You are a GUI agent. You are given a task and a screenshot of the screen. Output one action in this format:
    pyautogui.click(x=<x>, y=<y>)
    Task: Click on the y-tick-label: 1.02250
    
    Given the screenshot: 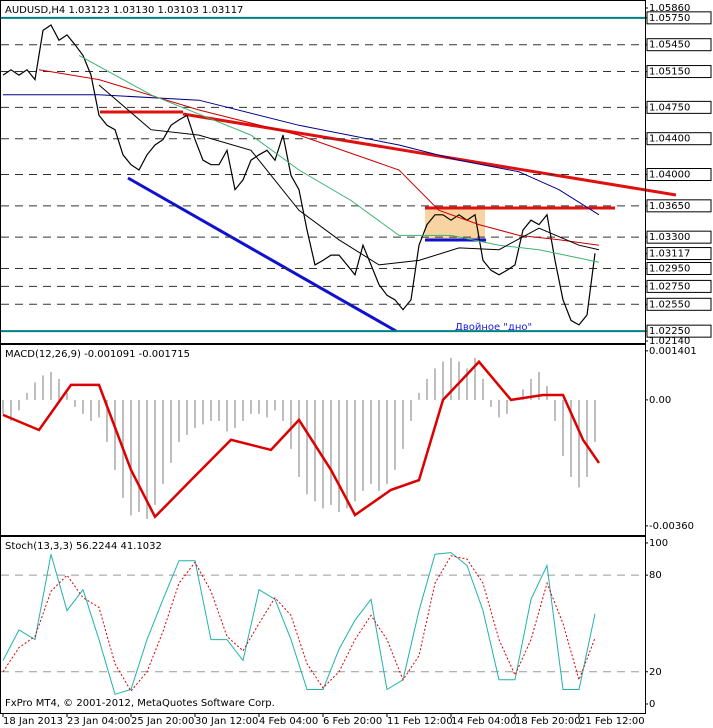 What is the action you would take?
    pyautogui.click(x=669, y=331)
    